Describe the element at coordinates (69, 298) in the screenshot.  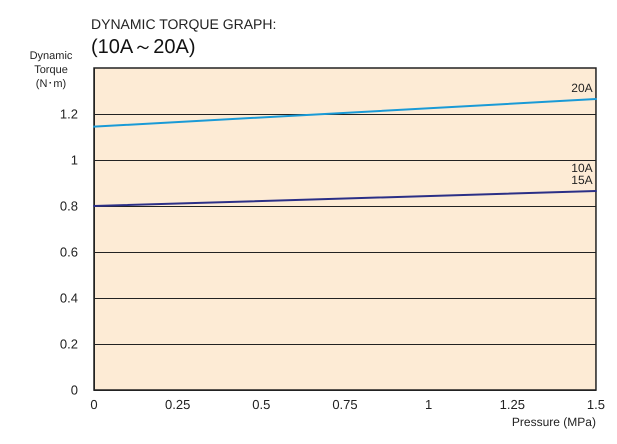
I see `y-tick-label: 0.4` at that location.